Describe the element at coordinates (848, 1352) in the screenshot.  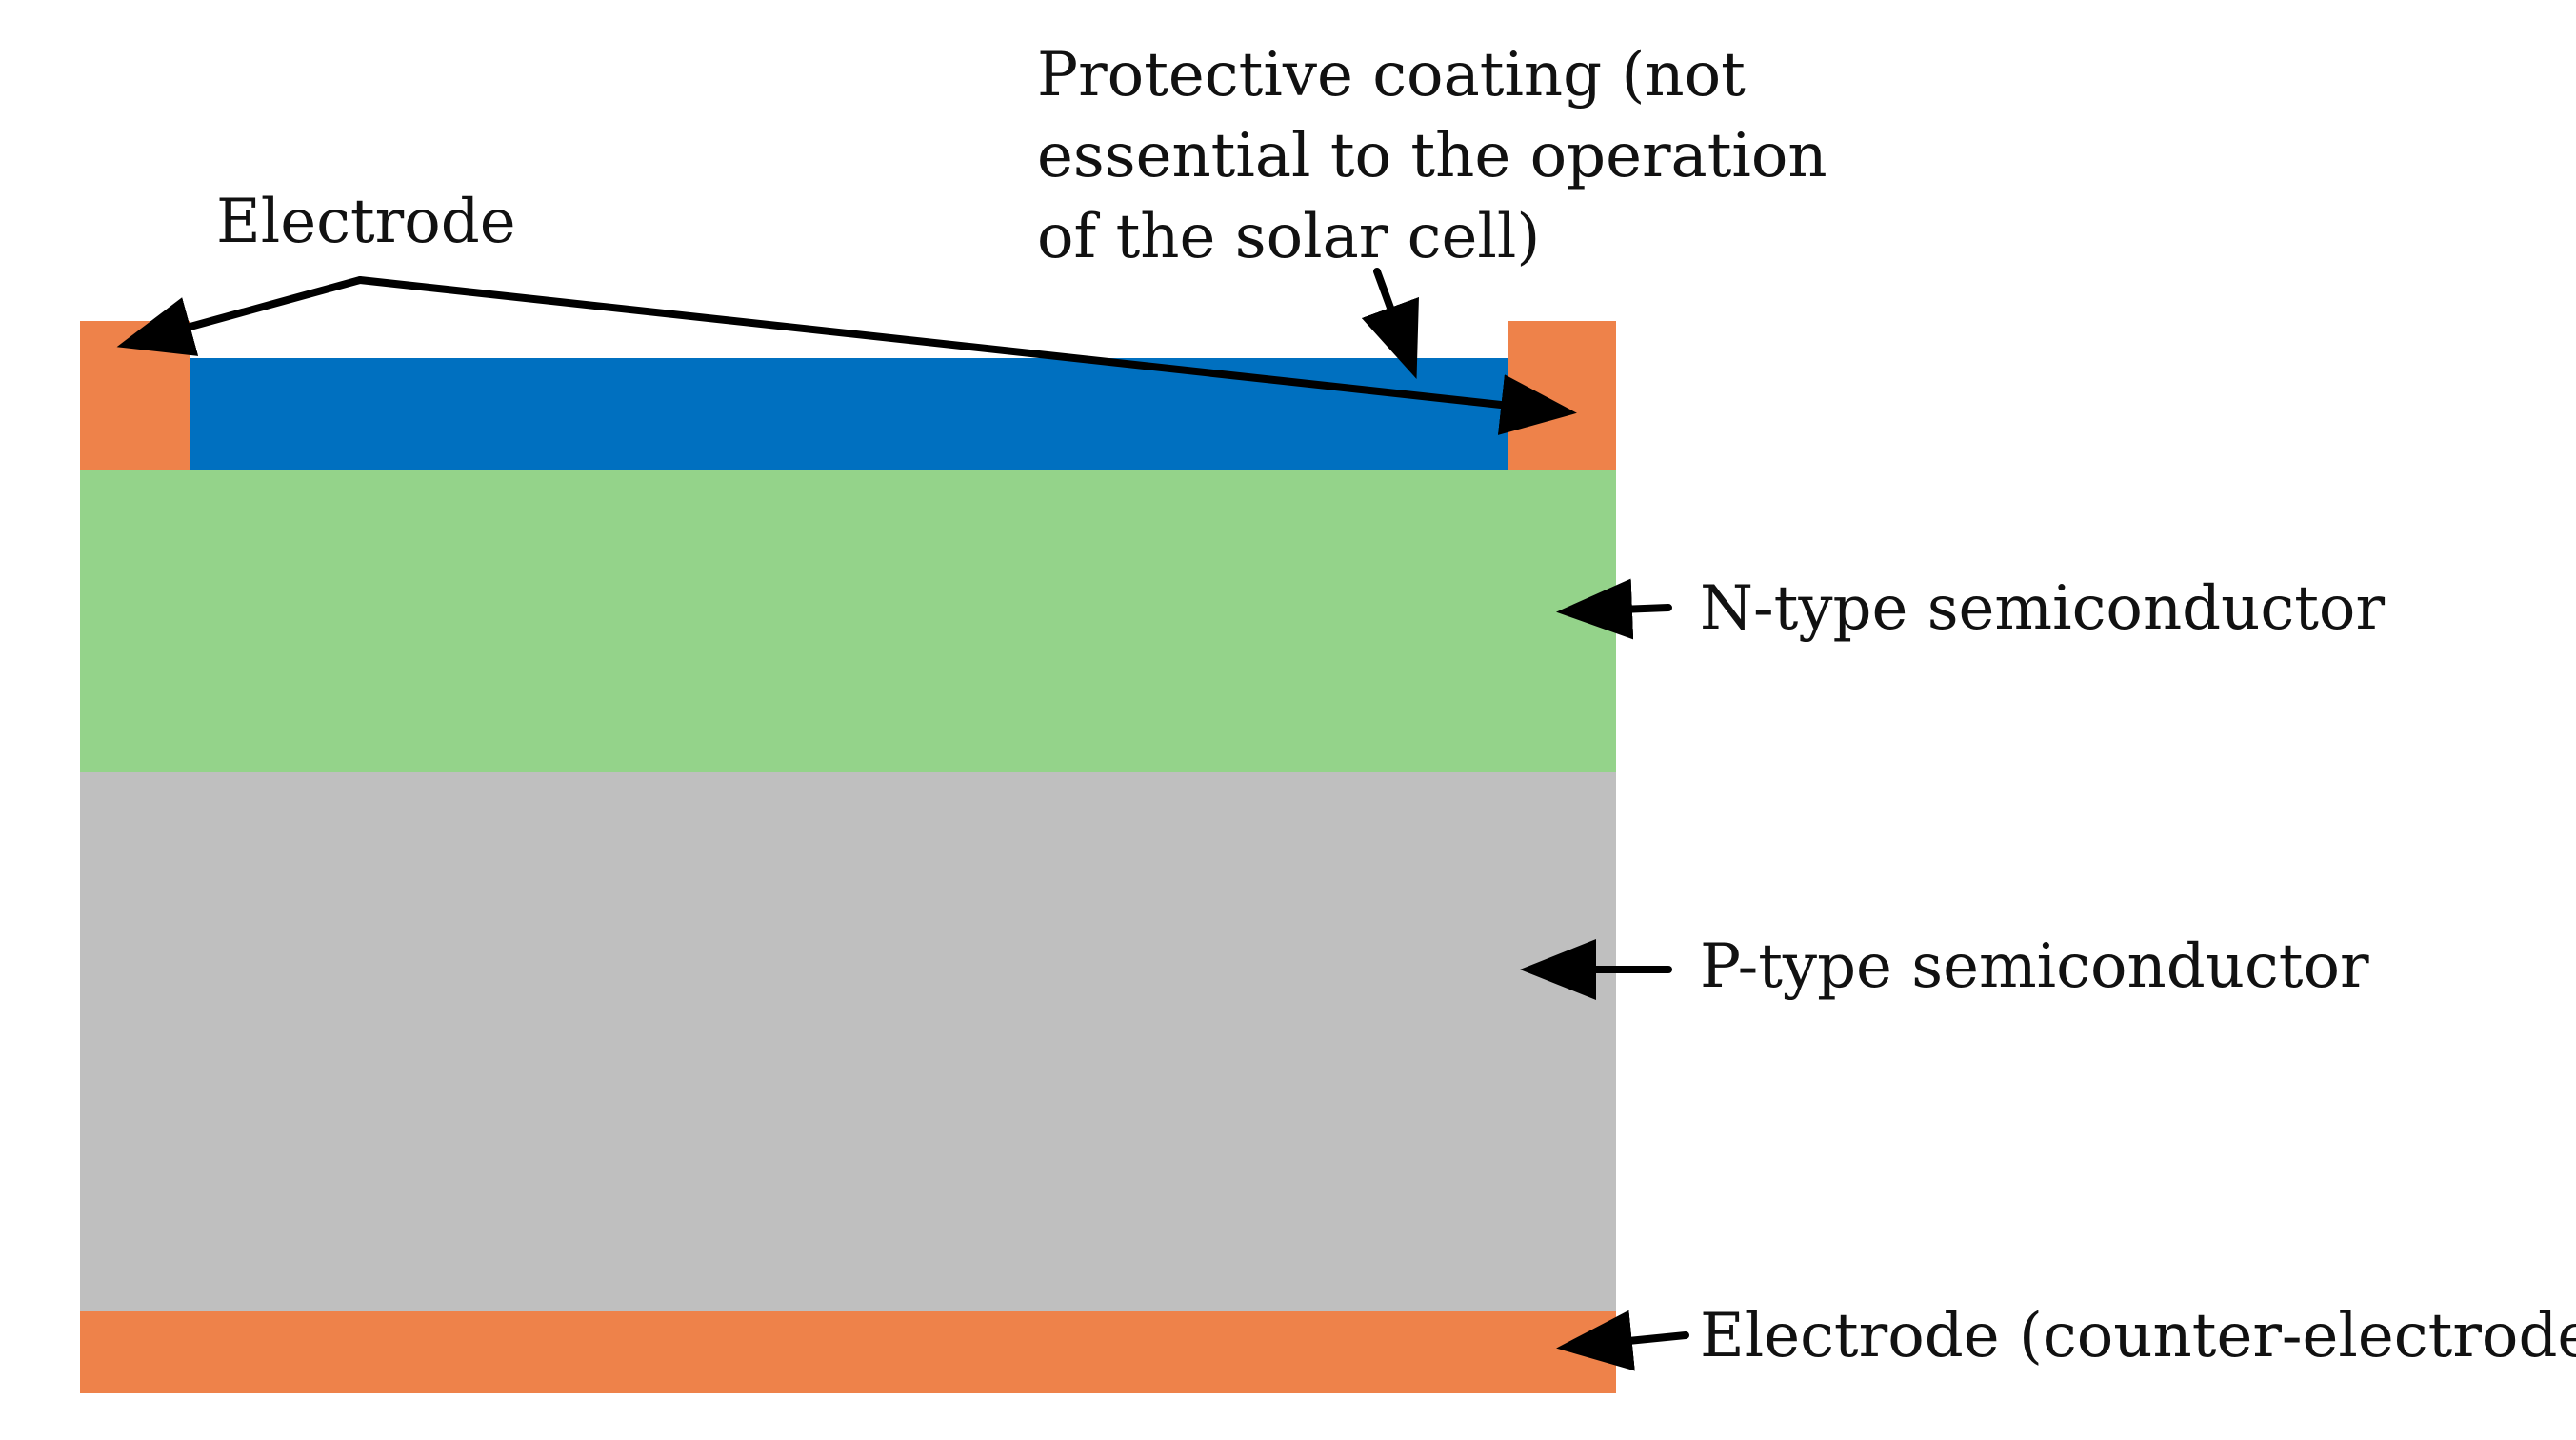
I see `counter-electrode-layer` at that location.